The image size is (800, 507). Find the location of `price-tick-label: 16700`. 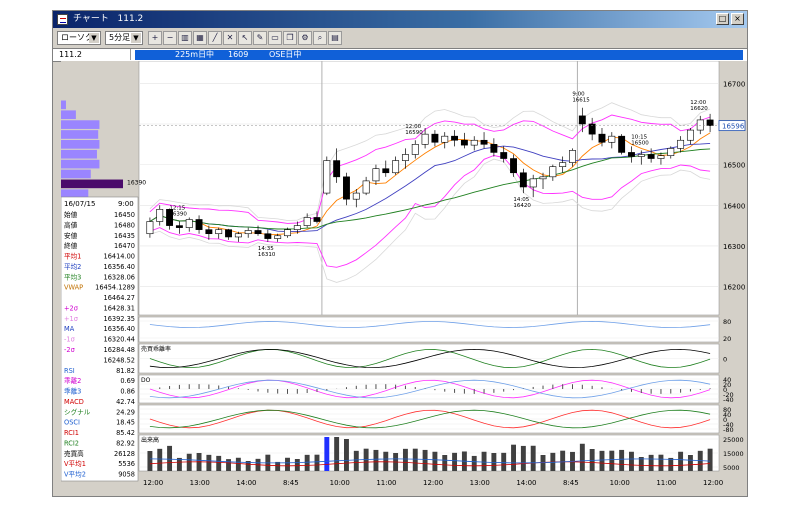

price-tick-label: 16700 is located at coordinates (734, 84).